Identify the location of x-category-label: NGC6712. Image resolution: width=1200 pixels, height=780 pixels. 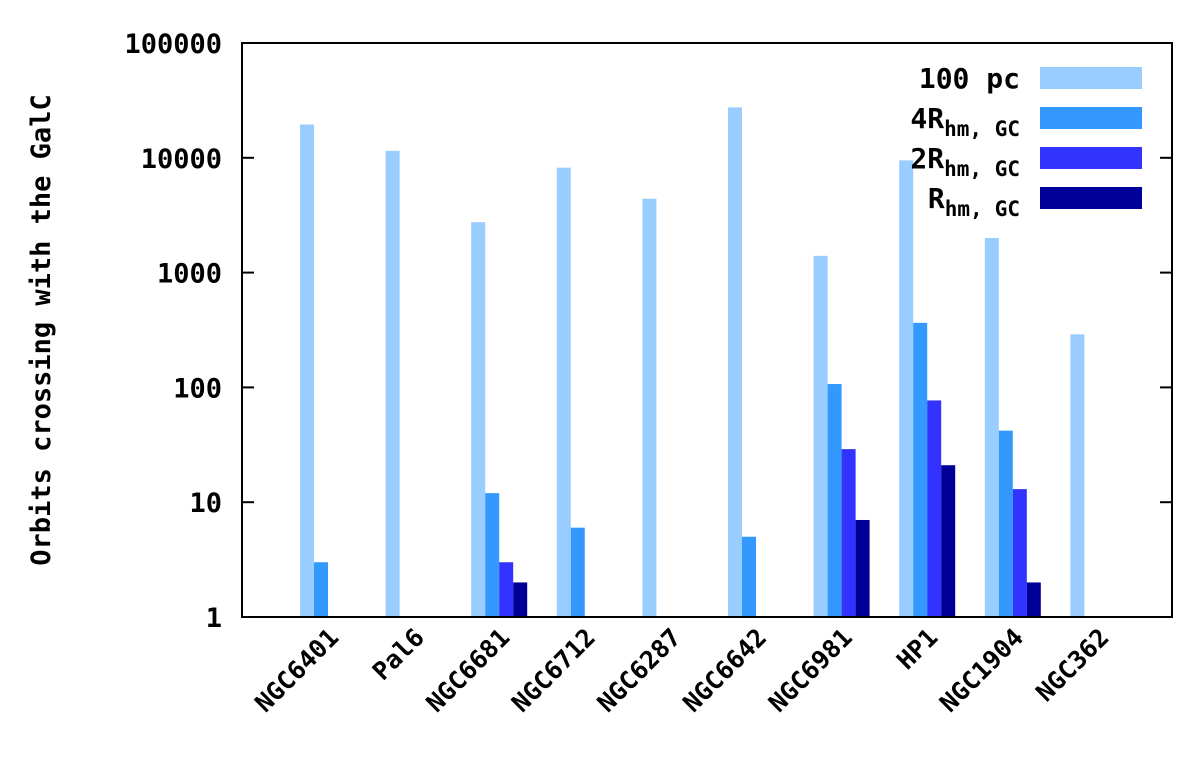
(553, 670).